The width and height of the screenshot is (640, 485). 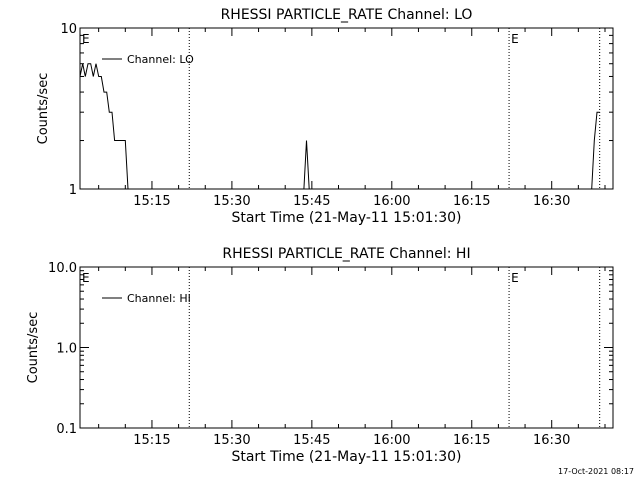 I want to click on chart-title: RHESSI PARTICLE_RATE Channel: LO, so click(x=347, y=15).